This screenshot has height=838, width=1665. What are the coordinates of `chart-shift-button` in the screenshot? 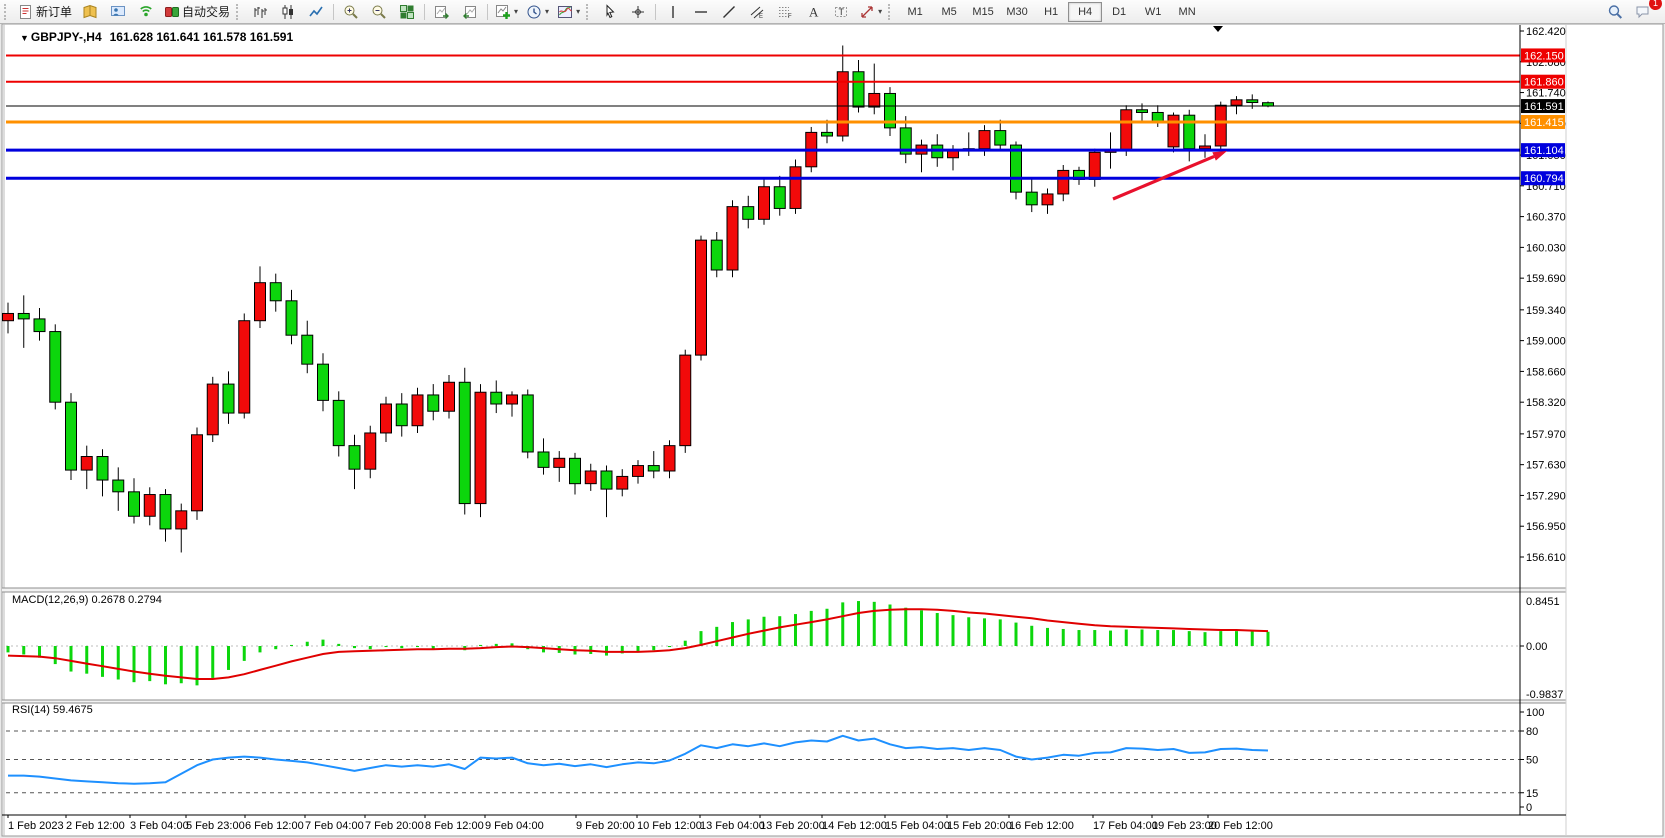 It's located at (470, 12).